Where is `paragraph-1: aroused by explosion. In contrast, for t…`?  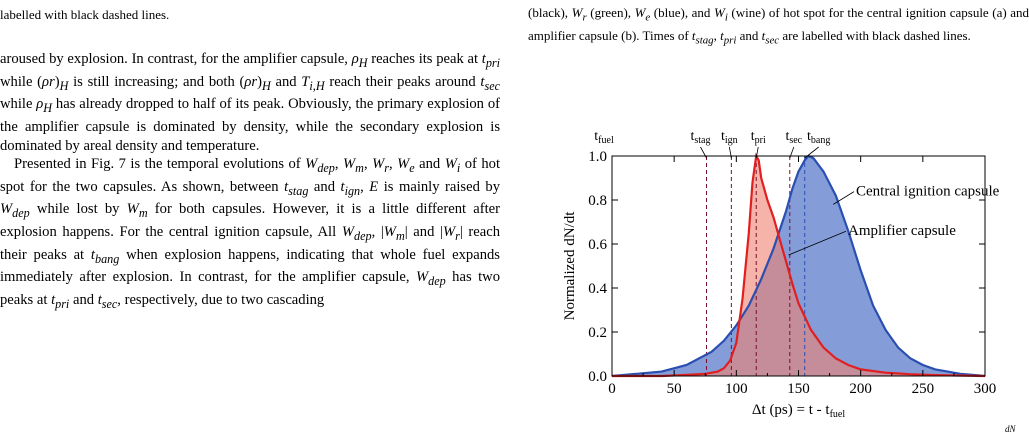
paragraph-1: aroused by explosion. In contrast, for t… is located at coordinates (250, 102).